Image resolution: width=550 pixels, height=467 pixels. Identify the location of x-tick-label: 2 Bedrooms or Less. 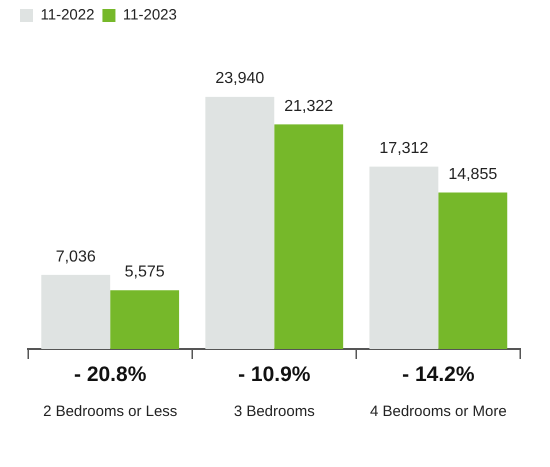
(110, 411).